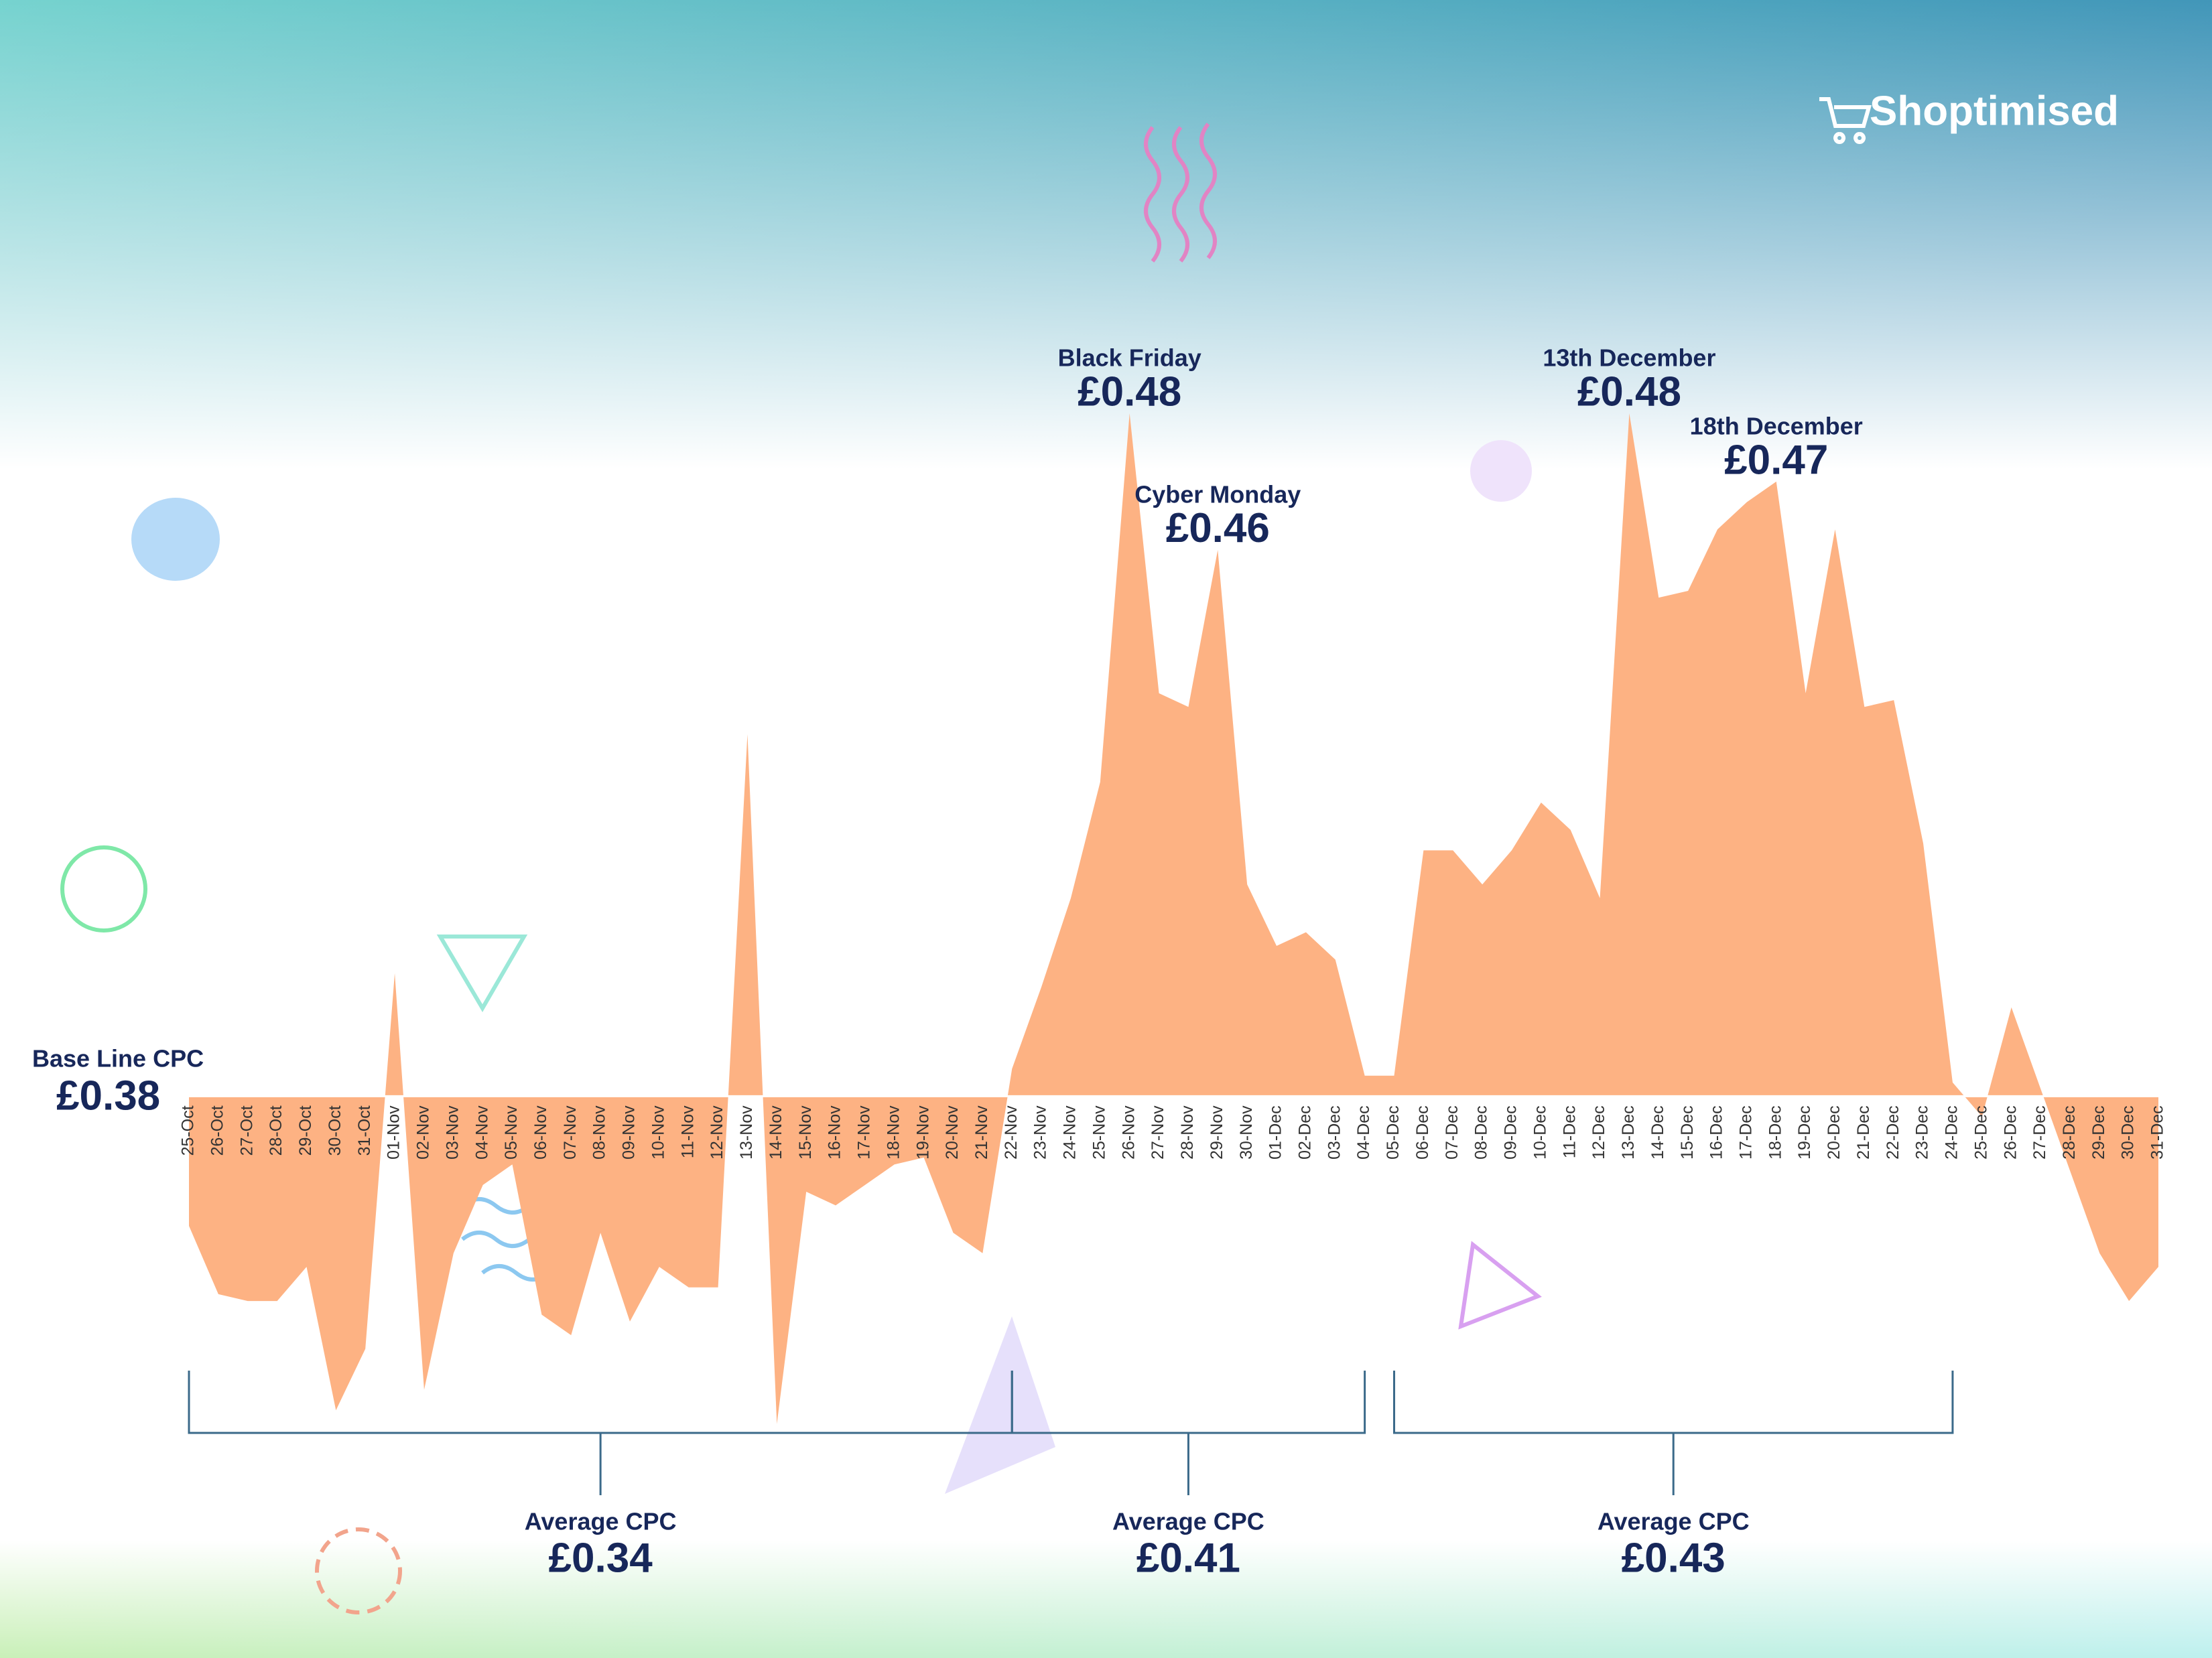 The image size is (2212, 1658). Describe the element at coordinates (394, 1132) in the screenshot. I see `x-tick-label: 01-Nov` at that location.